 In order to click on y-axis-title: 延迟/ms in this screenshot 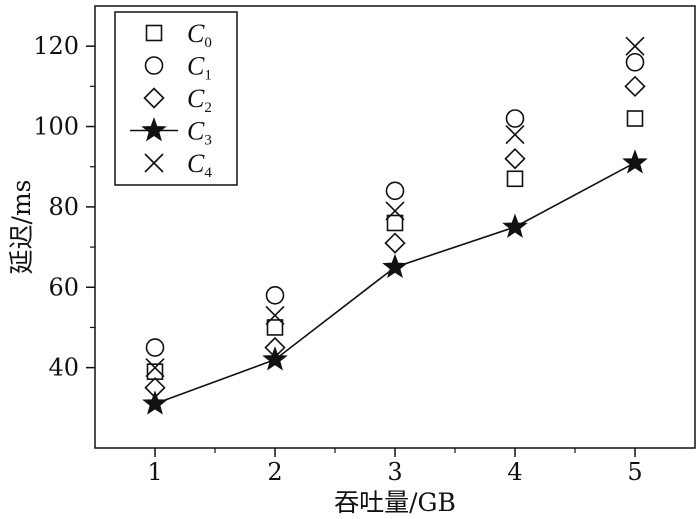, I will do `click(21, 227)`.